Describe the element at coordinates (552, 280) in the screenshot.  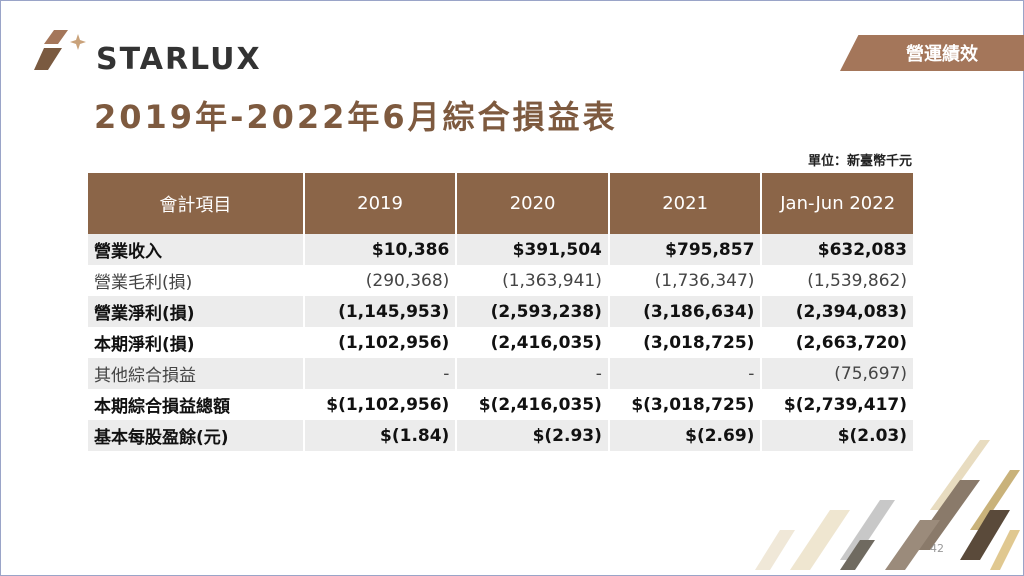
I see `cell-value: (1,363,941)` at that location.